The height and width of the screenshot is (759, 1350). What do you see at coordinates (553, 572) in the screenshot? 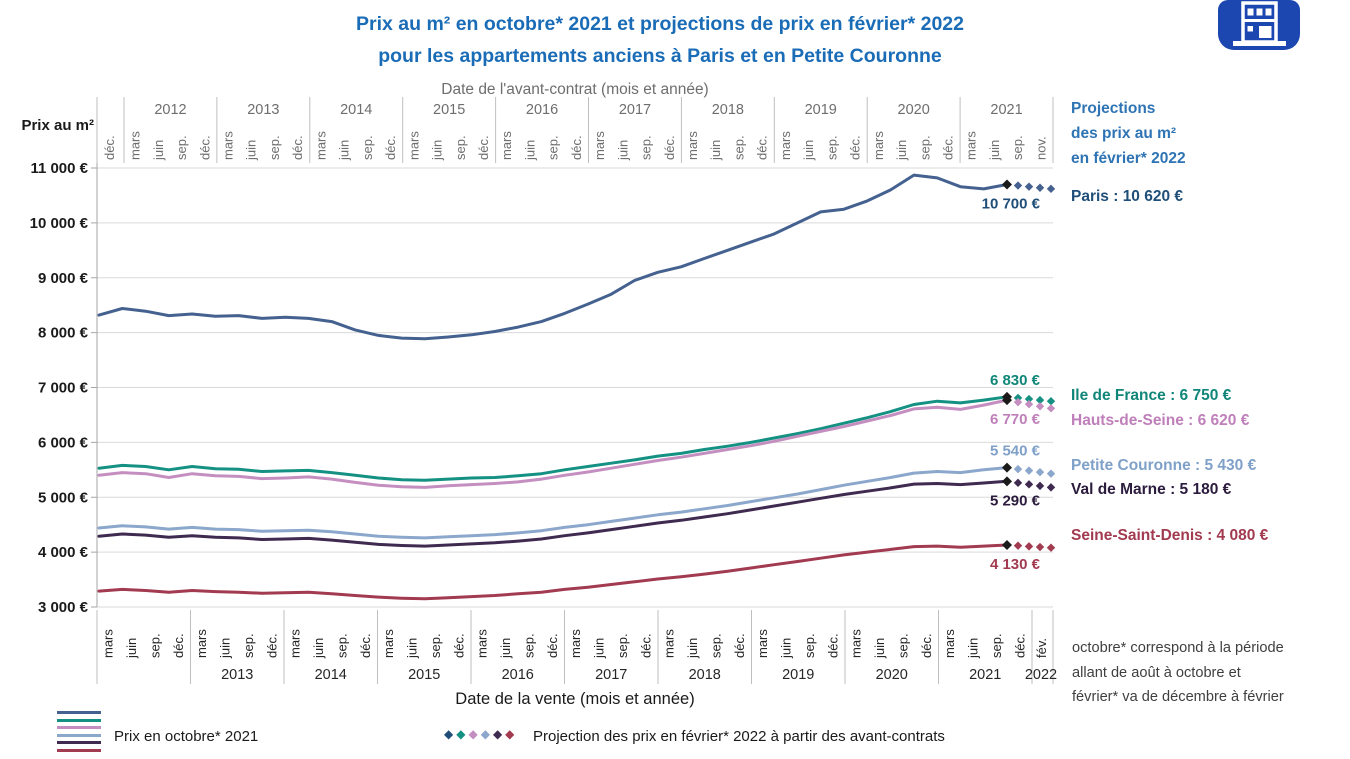
I see `series-line-seine-saint-denis` at bounding box center [553, 572].